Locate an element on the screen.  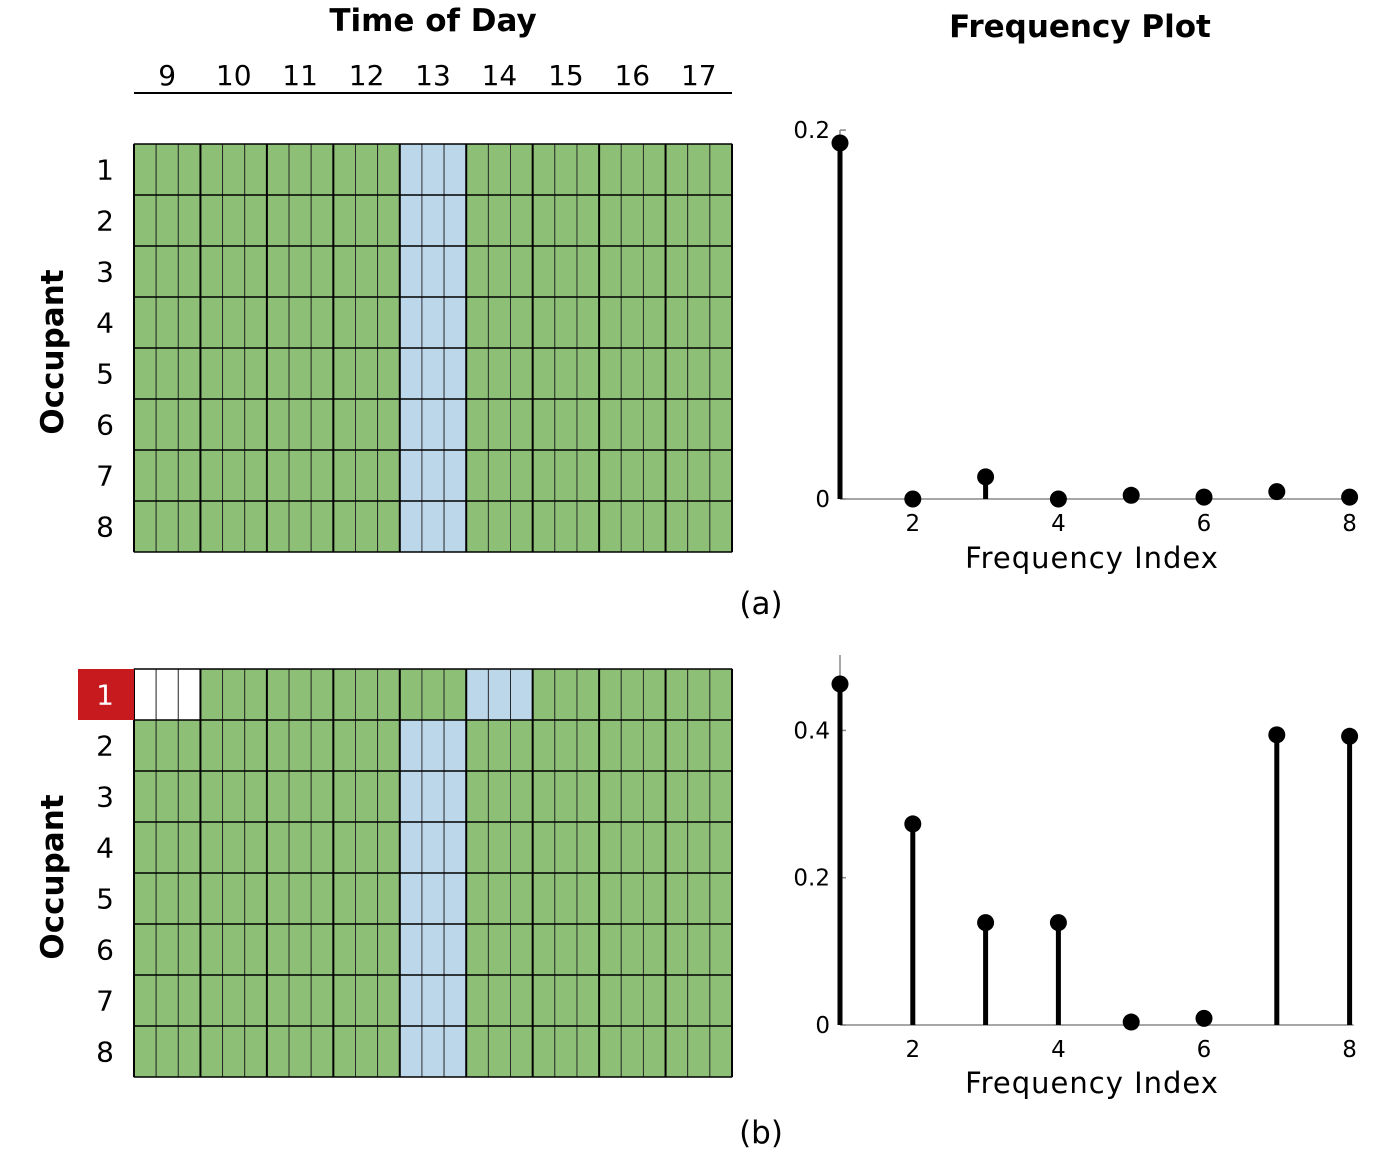
occupant-label: 5 is located at coordinates (105, 899).